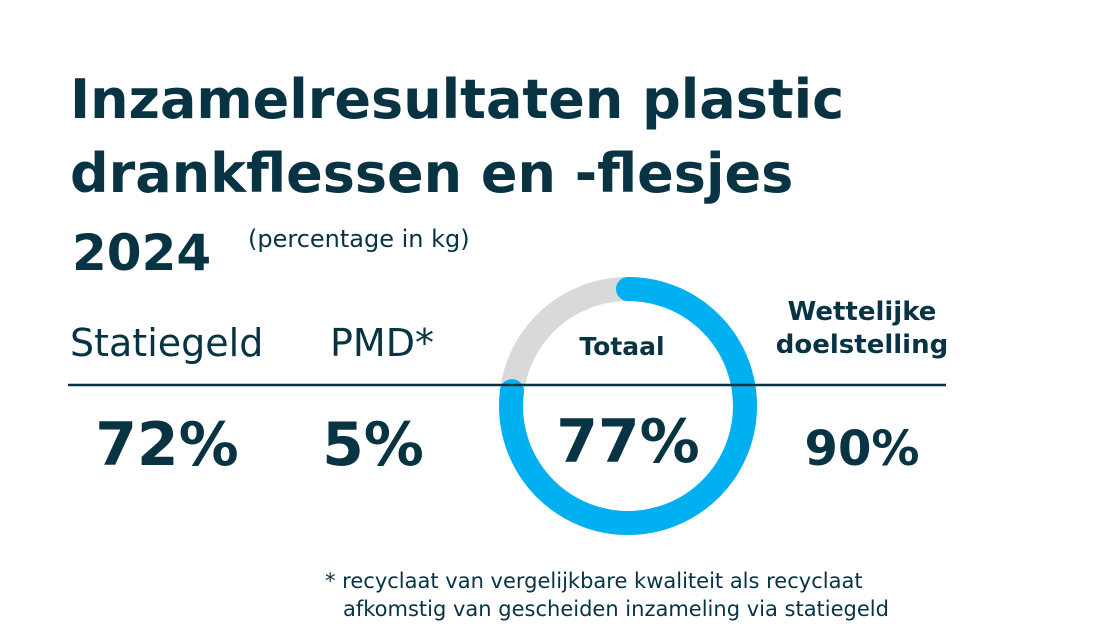 Image resolution: width=1112 pixels, height=634 pixels. I want to click on column-value: 72%, so click(167, 445).